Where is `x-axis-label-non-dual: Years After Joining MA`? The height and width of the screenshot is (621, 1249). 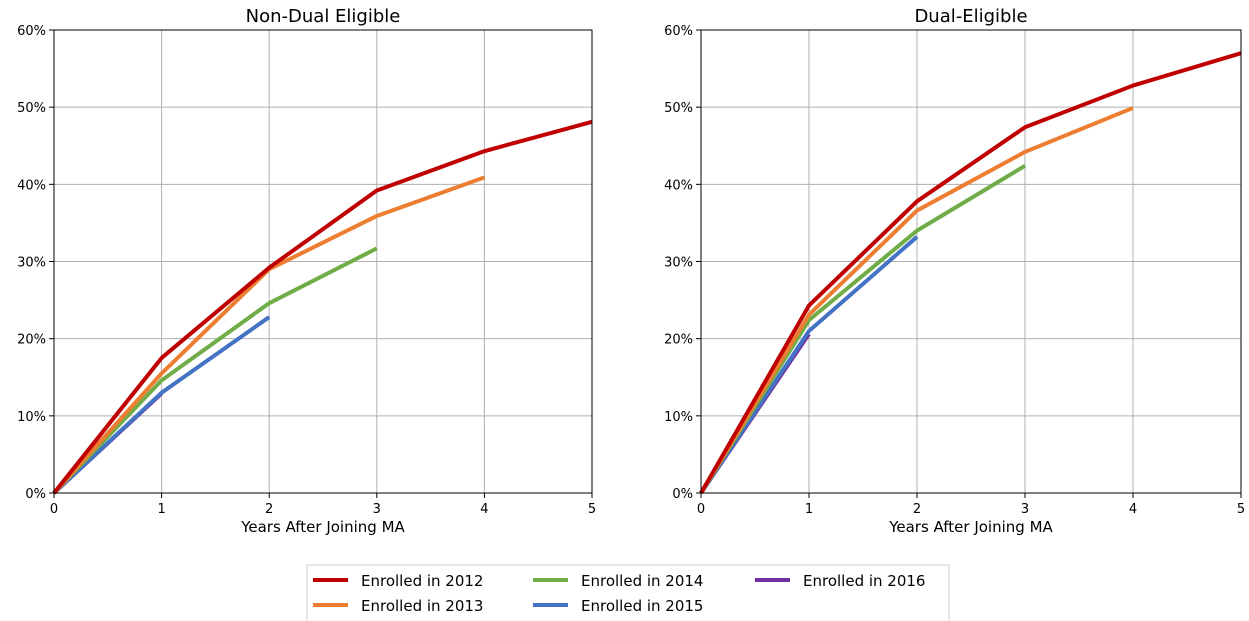
x-axis-label-non-dual: Years After Joining MA is located at coordinates (322, 527).